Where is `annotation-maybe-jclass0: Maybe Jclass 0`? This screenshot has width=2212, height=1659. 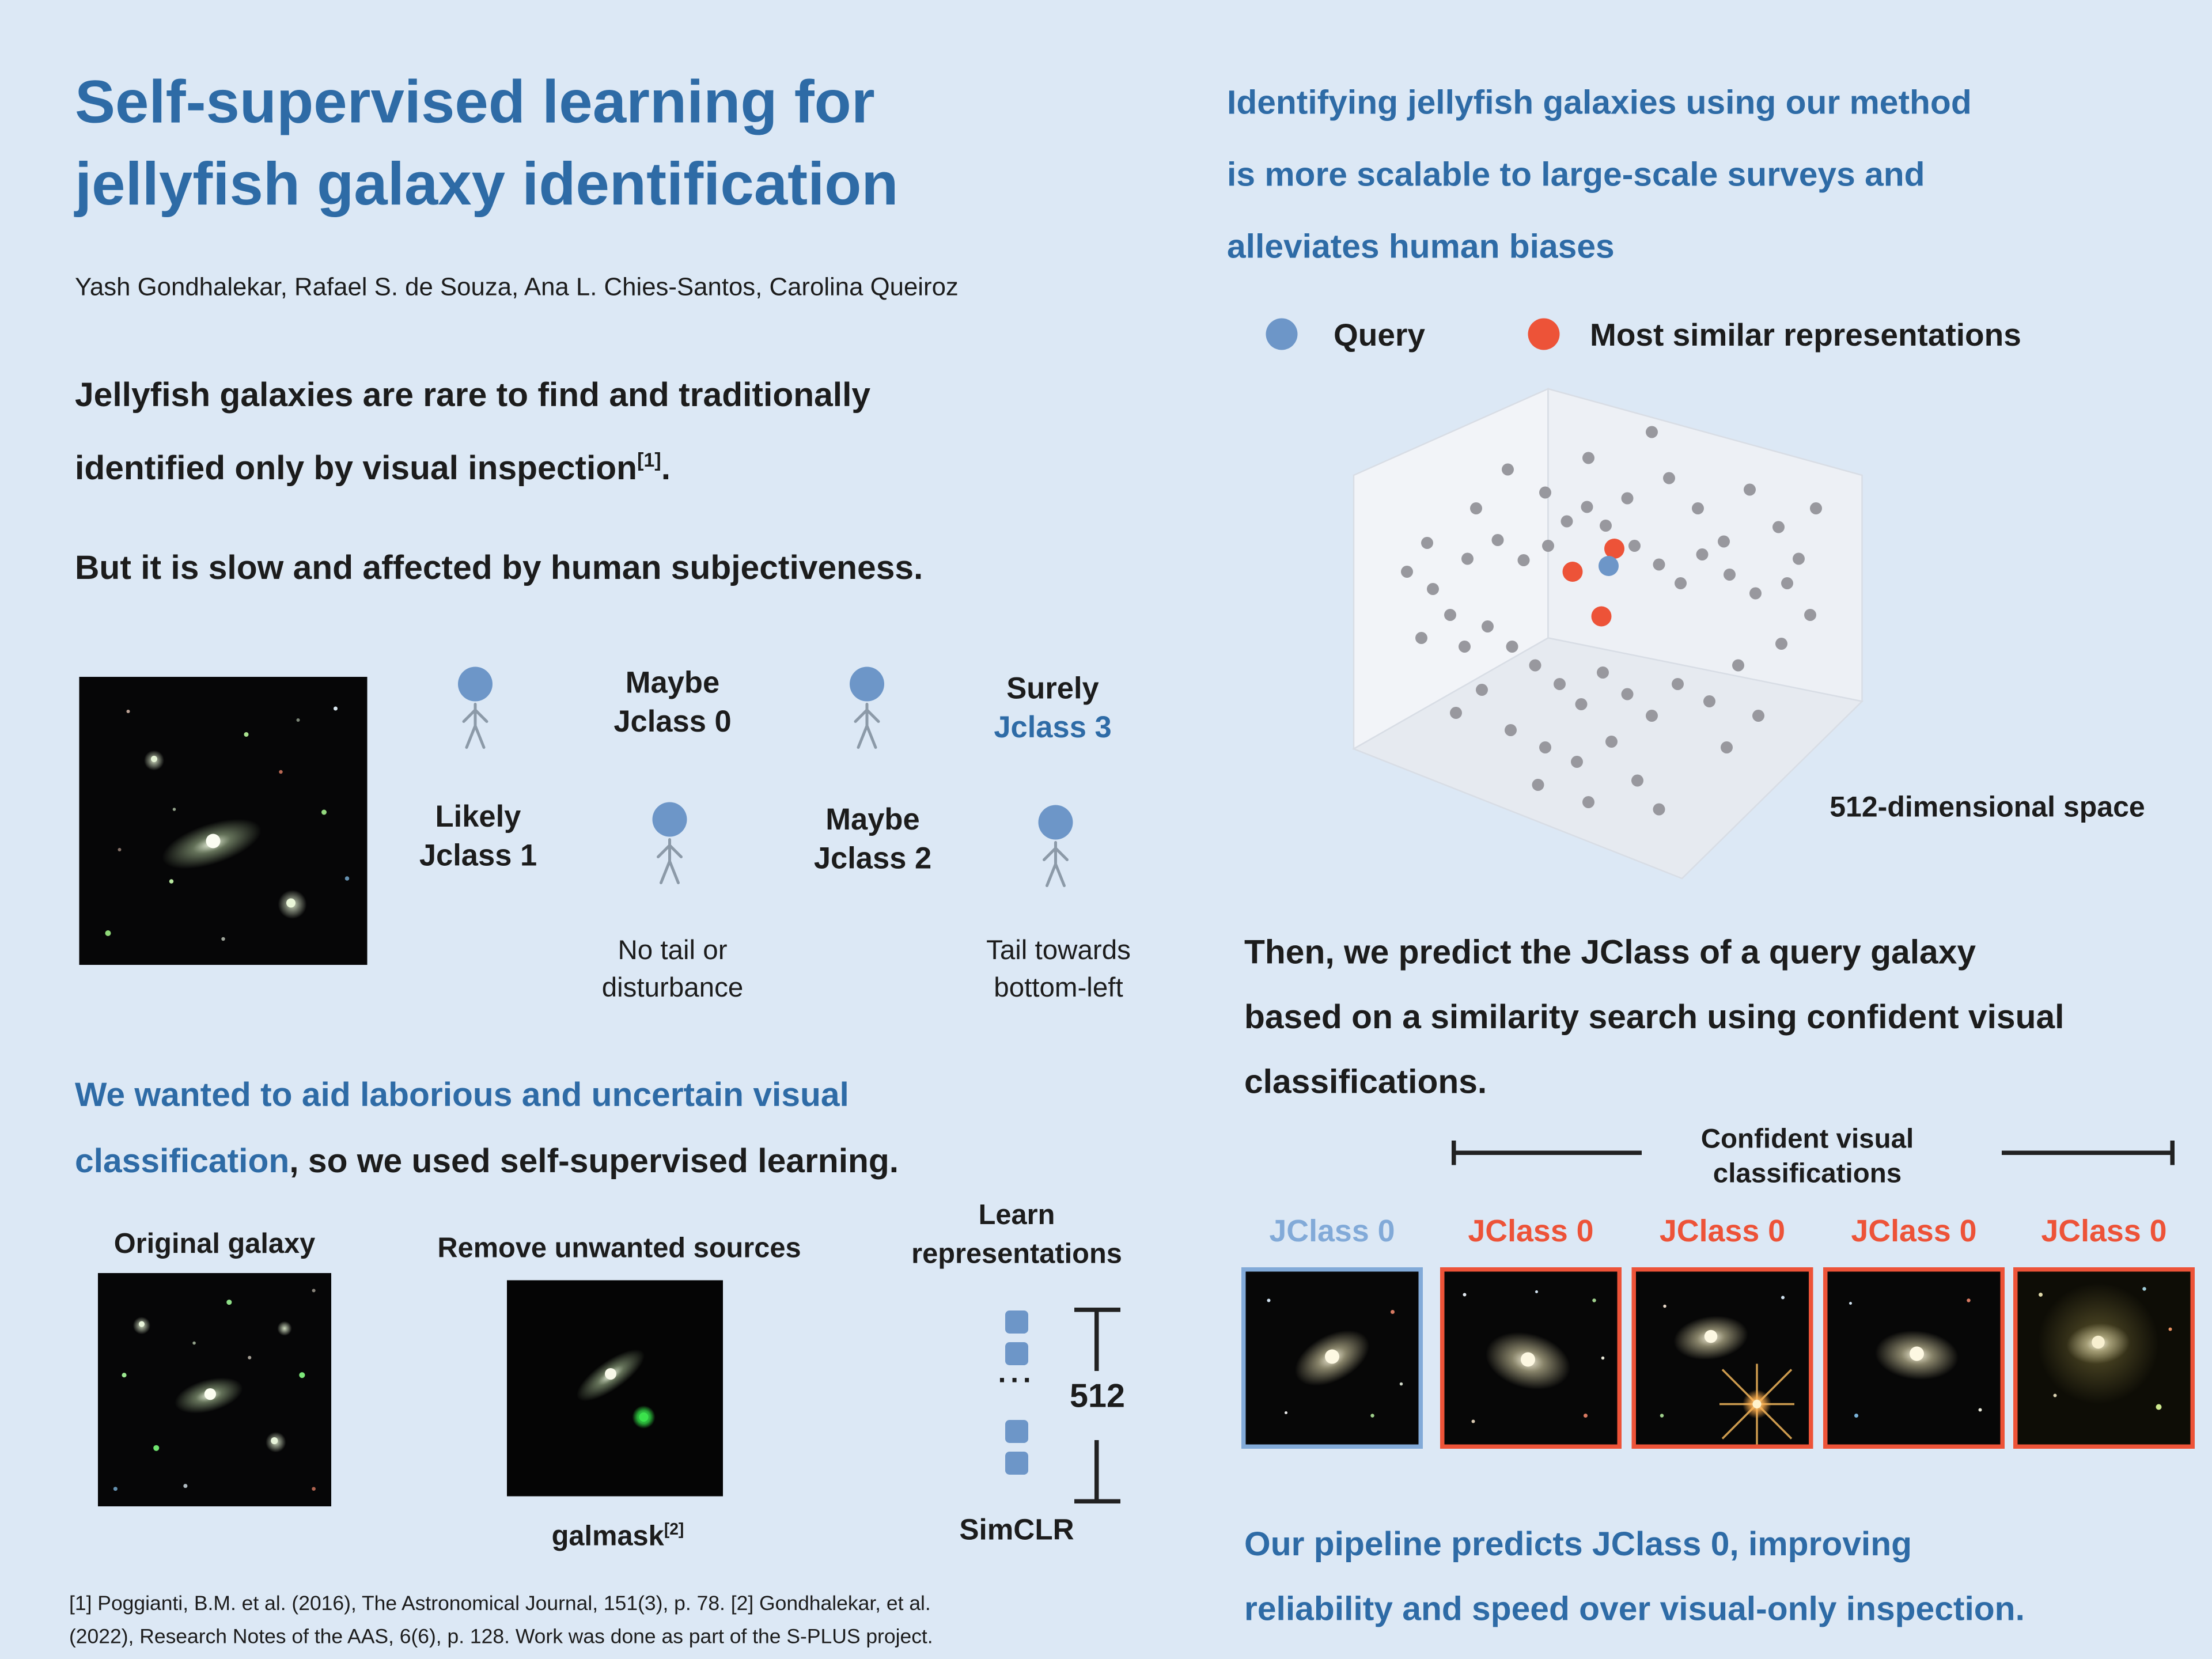 annotation-maybe-jclass0: Maybe Jclass 0 is located at coordinates (672, 702).